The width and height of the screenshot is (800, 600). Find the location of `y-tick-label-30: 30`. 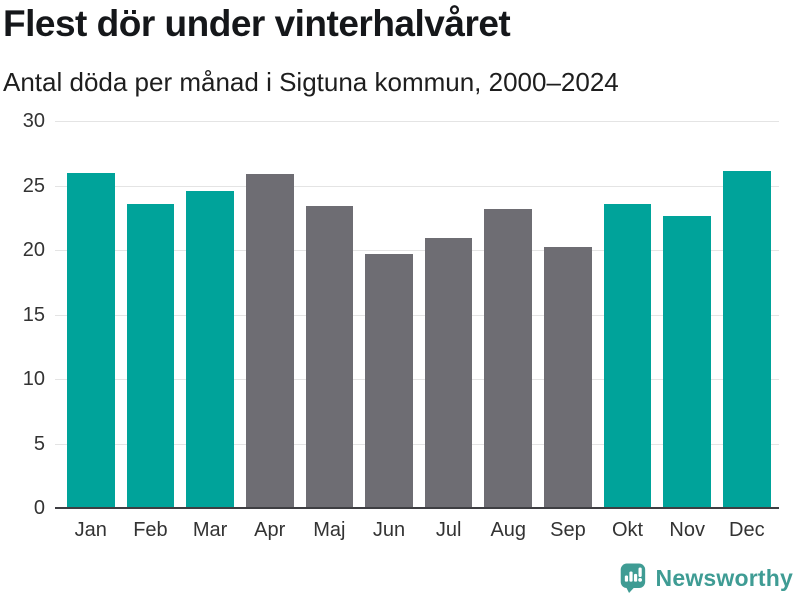

y-tick-label-30: 30 is located at coordinates (33, 121).